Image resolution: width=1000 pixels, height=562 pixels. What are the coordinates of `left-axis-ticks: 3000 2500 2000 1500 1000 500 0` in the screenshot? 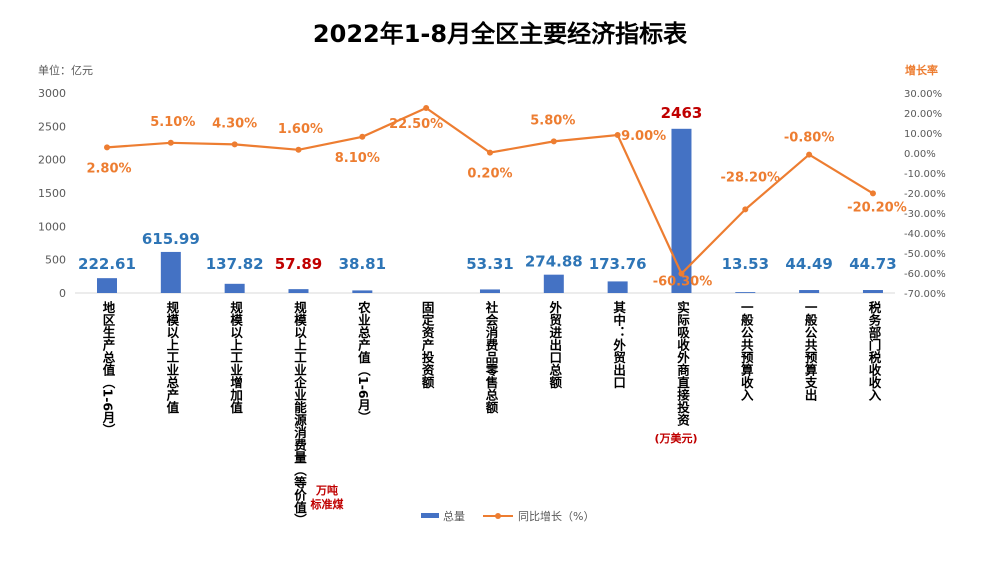 It's located at (52, 193).